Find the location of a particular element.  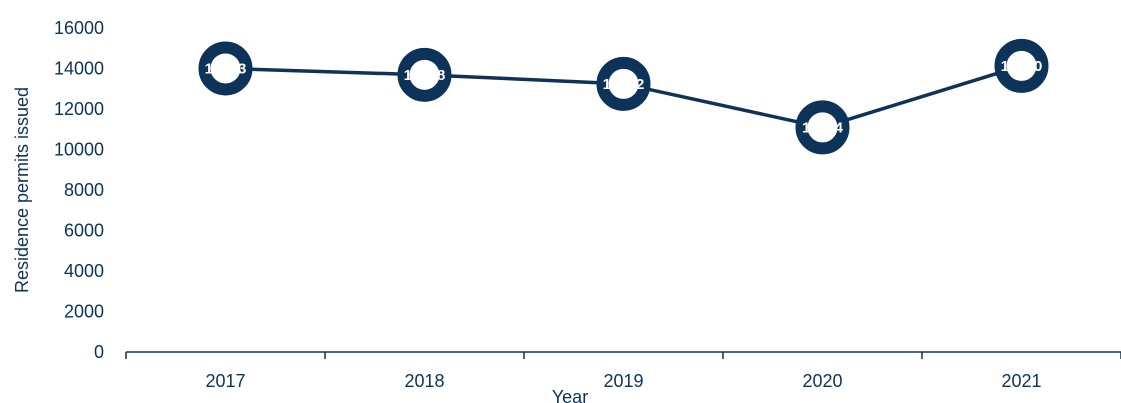

data-label: 14003 is located at coordinates (226, 68).